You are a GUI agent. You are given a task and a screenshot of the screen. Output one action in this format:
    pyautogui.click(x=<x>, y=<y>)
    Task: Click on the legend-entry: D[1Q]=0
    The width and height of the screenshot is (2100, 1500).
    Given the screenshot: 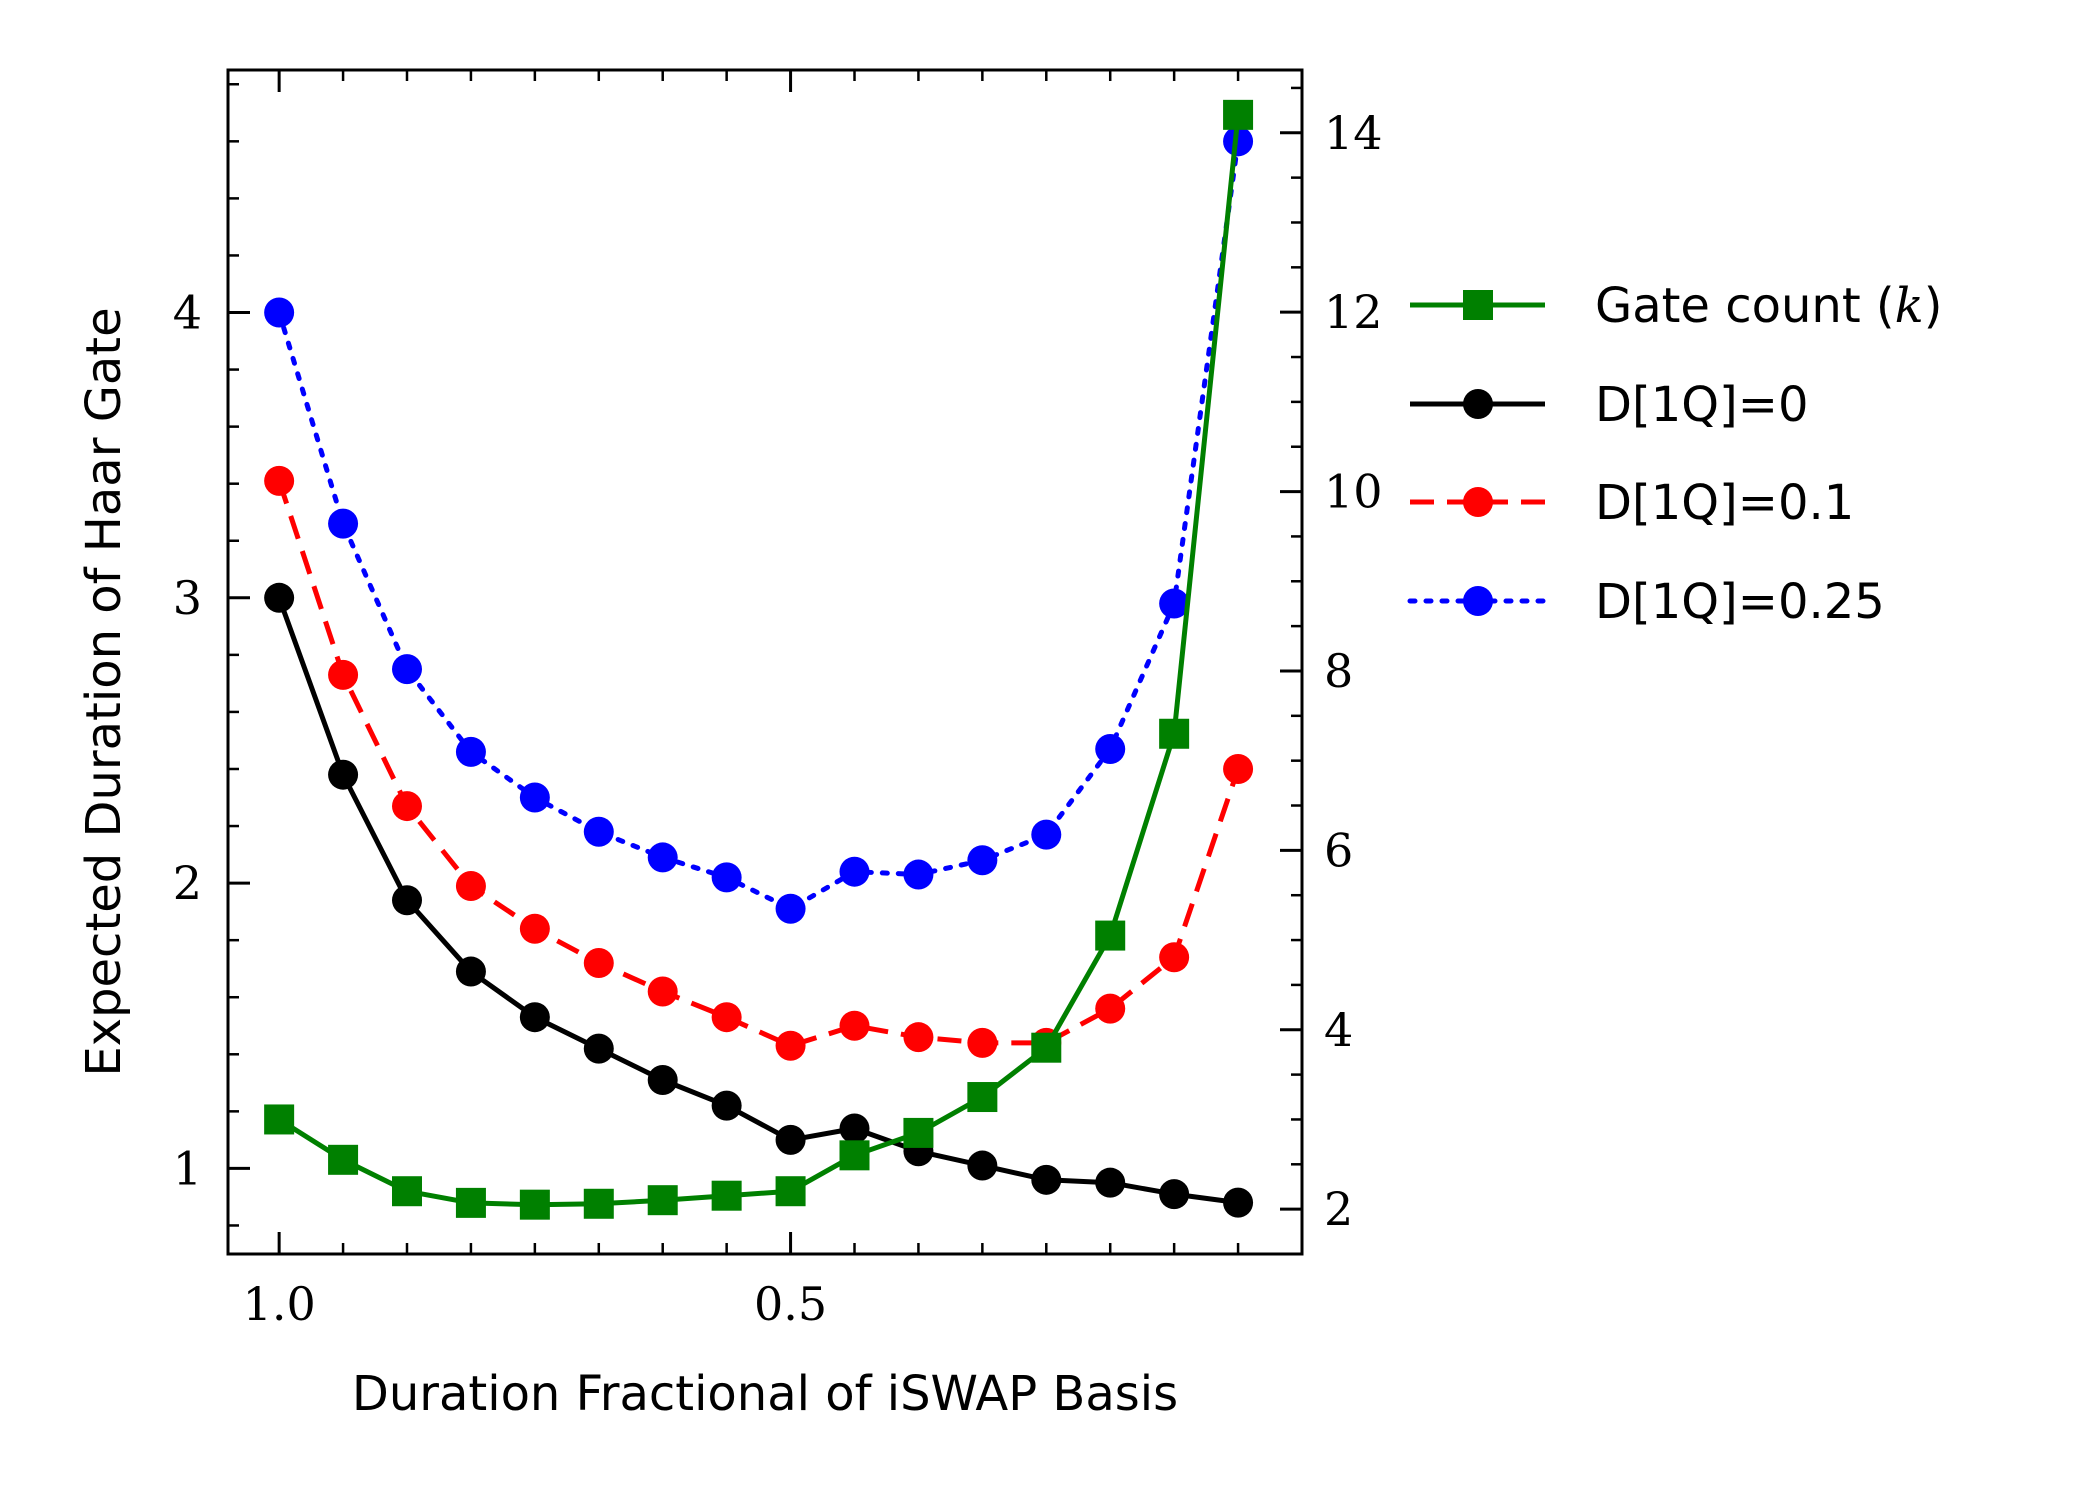 What is the action you would take?
    pyautogui.click(x=1609, y=405)
    